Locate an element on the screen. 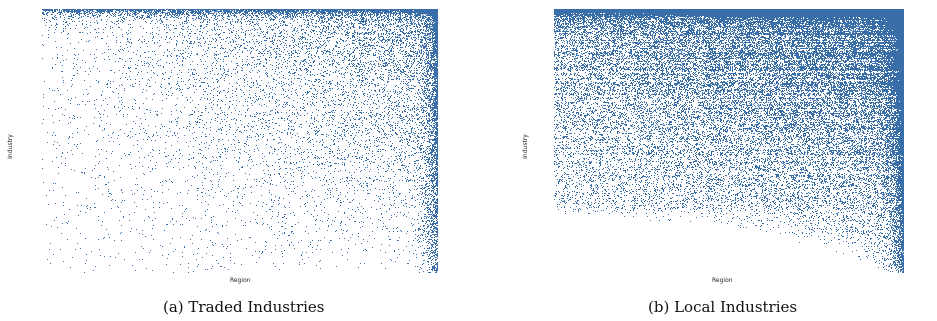  panel-caption: (b) Local Industries is located at coordinates (723, 307).